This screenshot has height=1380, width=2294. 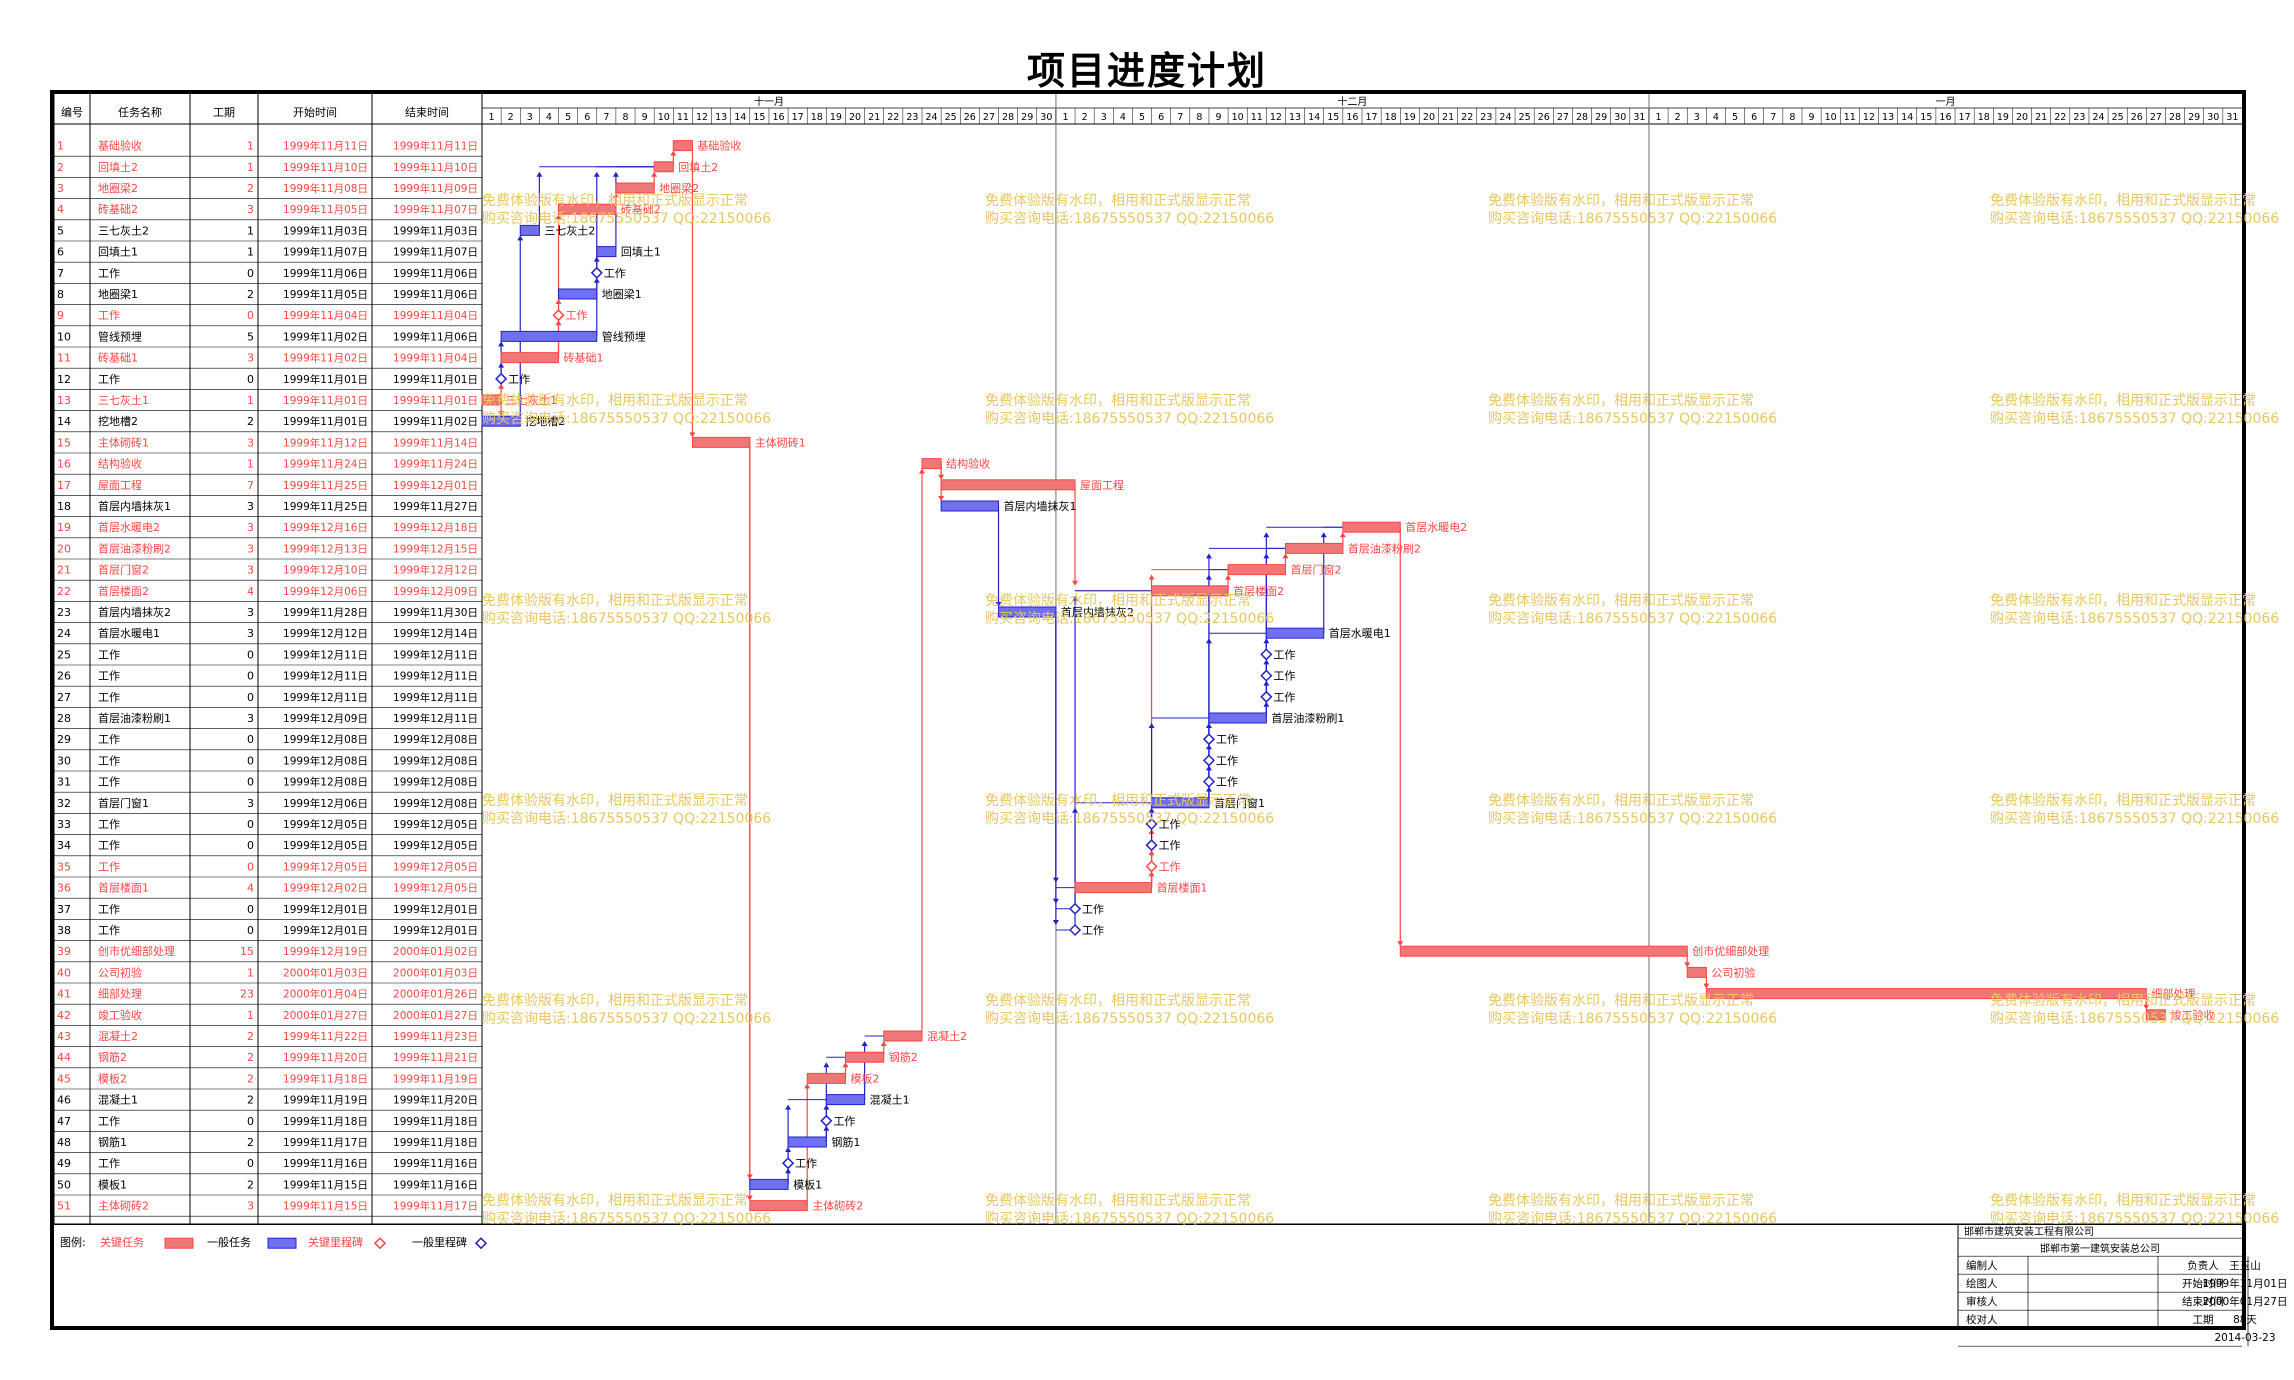 What do you see at coordinates (64, 1184) in the screenshot?
I see `task-id: 50` at bounding box center [64, 1184].